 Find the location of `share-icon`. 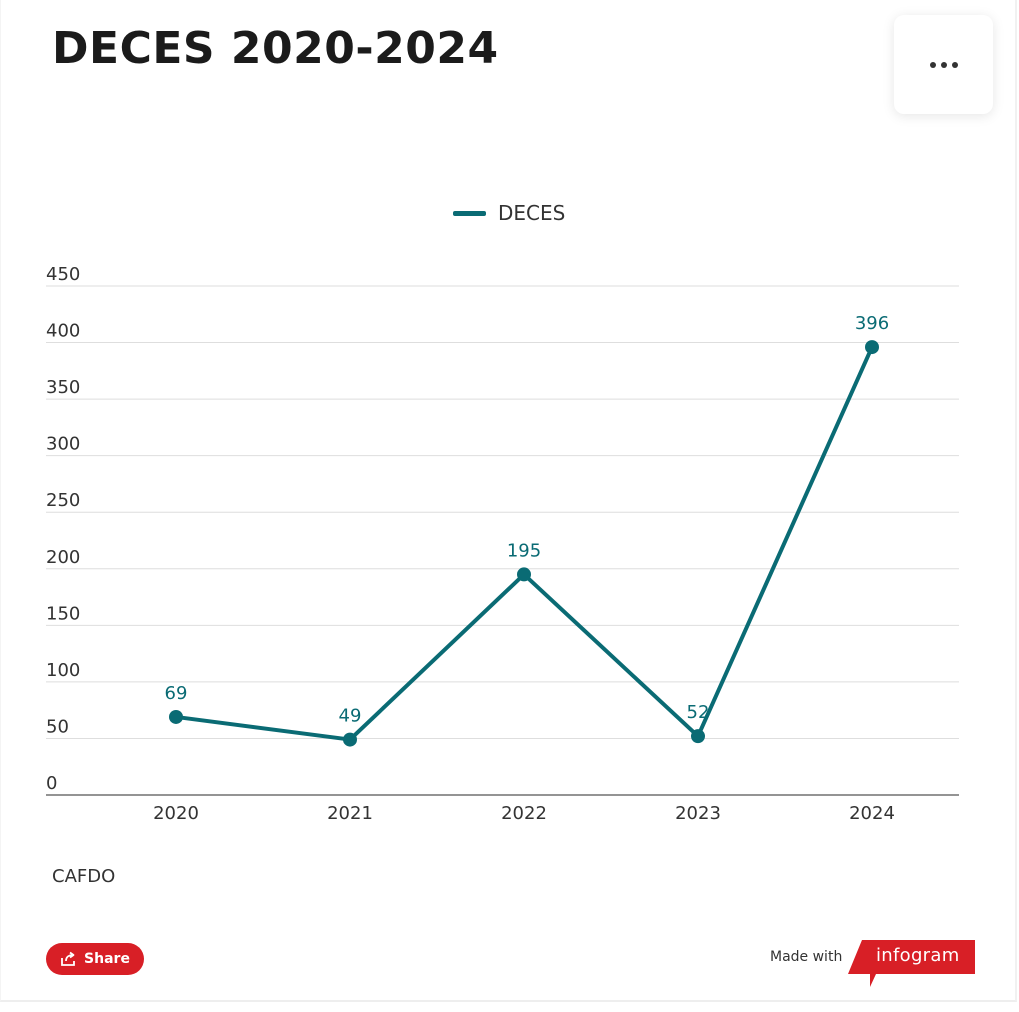

share-icon is located at coordinates (68, 958).